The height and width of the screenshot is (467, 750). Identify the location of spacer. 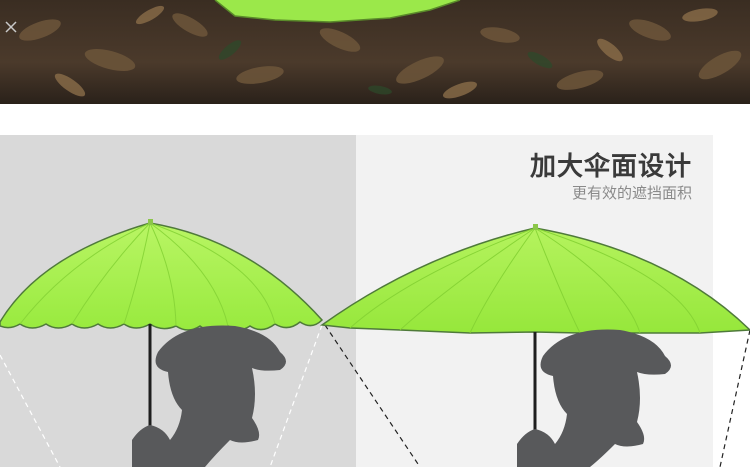
(375, 119).